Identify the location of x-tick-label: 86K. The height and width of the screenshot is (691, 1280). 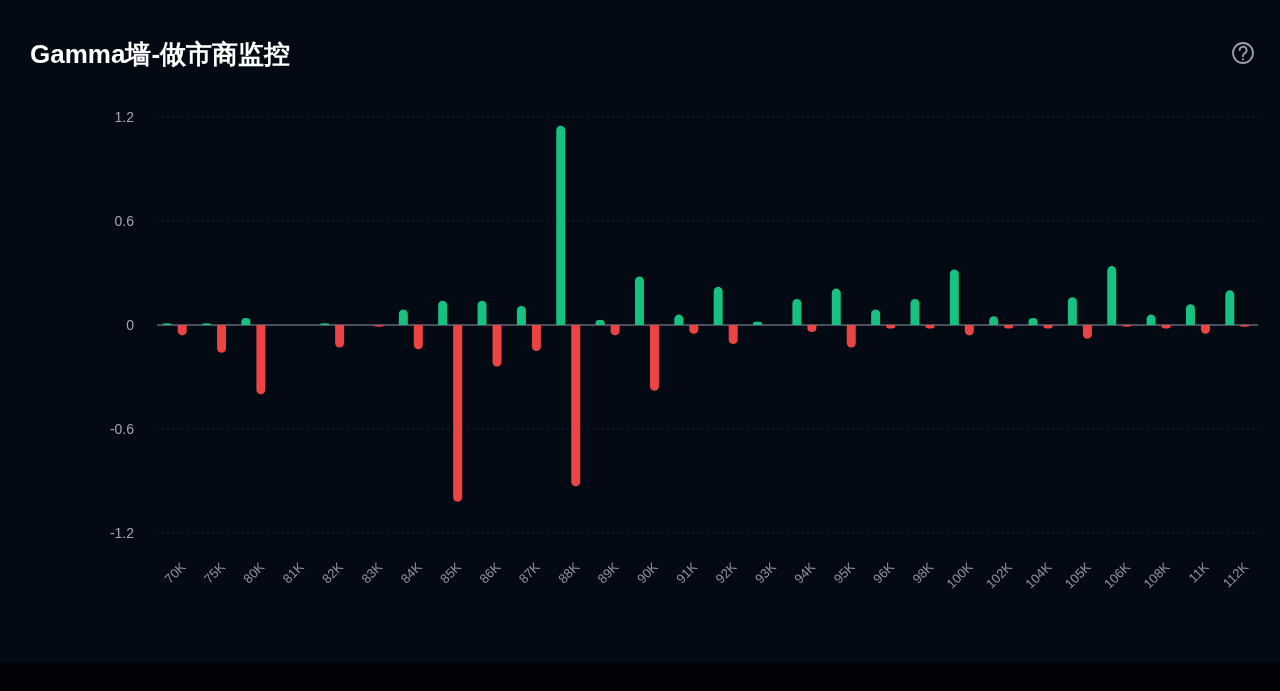
(490, 573).